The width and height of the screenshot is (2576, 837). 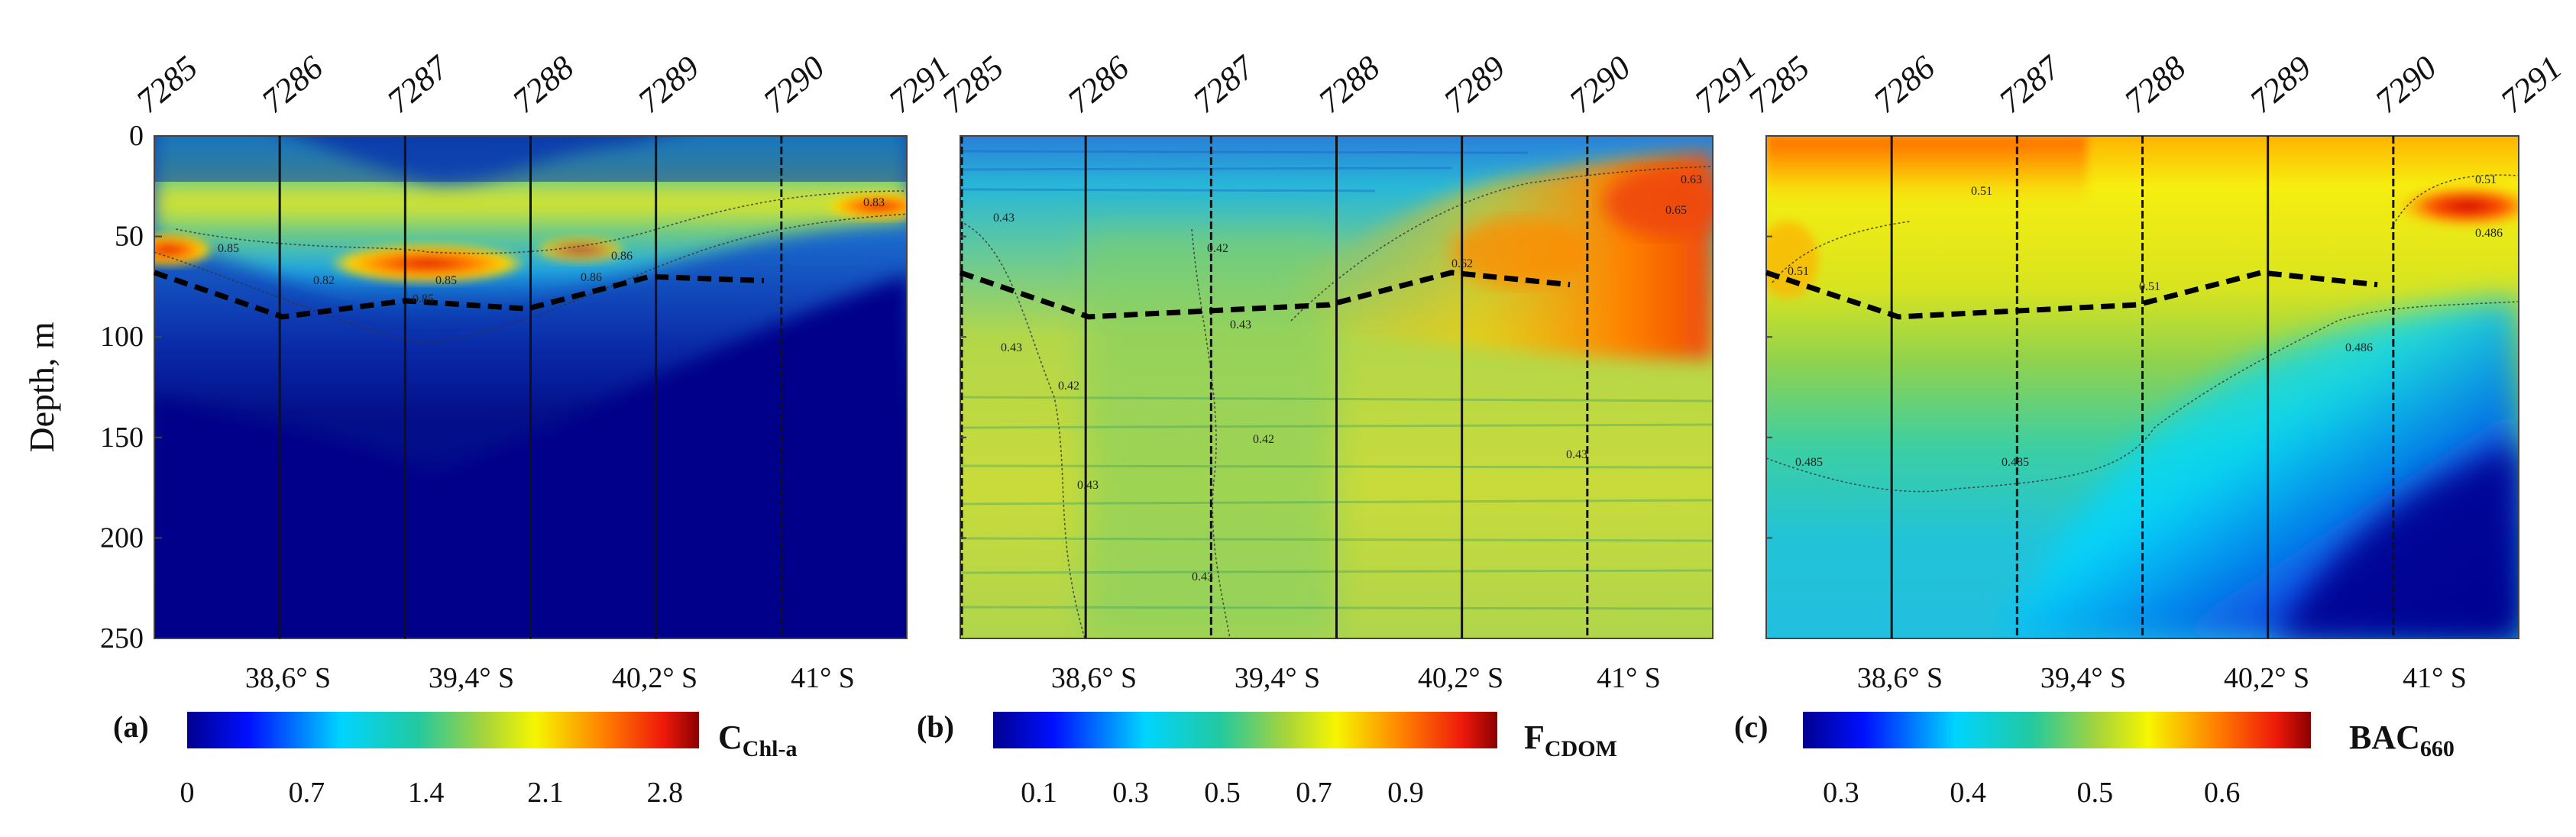 What do you see at coordinates (757, 740) in the screenshot?
I see `colorbar-a-title: CChl-a` at bounding box center [757, 740].